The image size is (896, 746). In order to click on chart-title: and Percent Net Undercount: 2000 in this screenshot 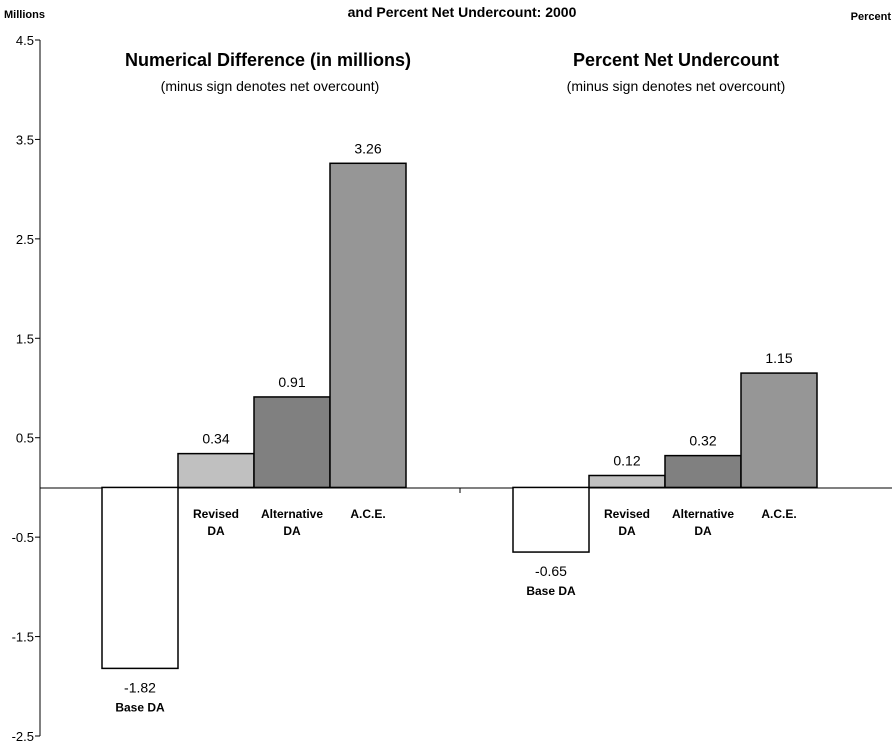, I will do `click(462, 12)`.